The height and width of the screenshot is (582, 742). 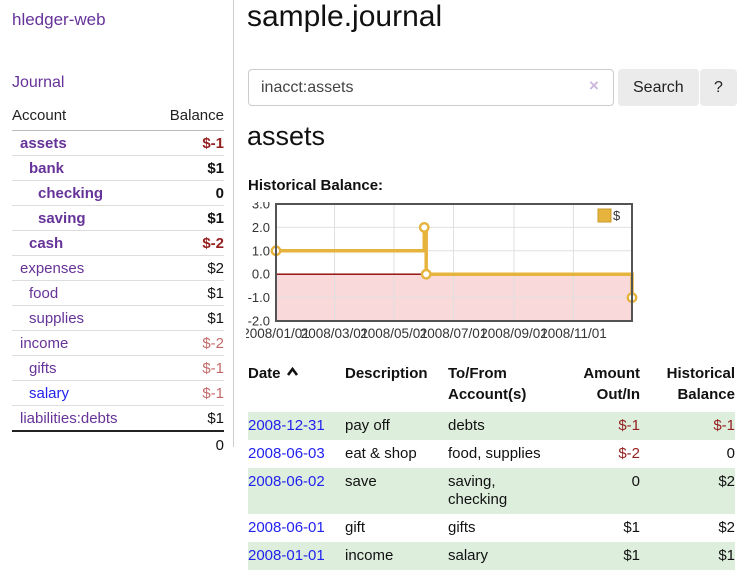 I want to click on table-row: 2008-06-03 eat & shop food, supplies $-2 0, so click(x=491, y=454).